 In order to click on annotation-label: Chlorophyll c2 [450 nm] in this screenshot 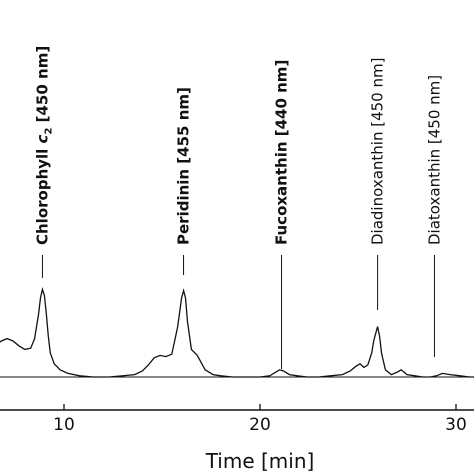, I will do `click(43, 145)`.